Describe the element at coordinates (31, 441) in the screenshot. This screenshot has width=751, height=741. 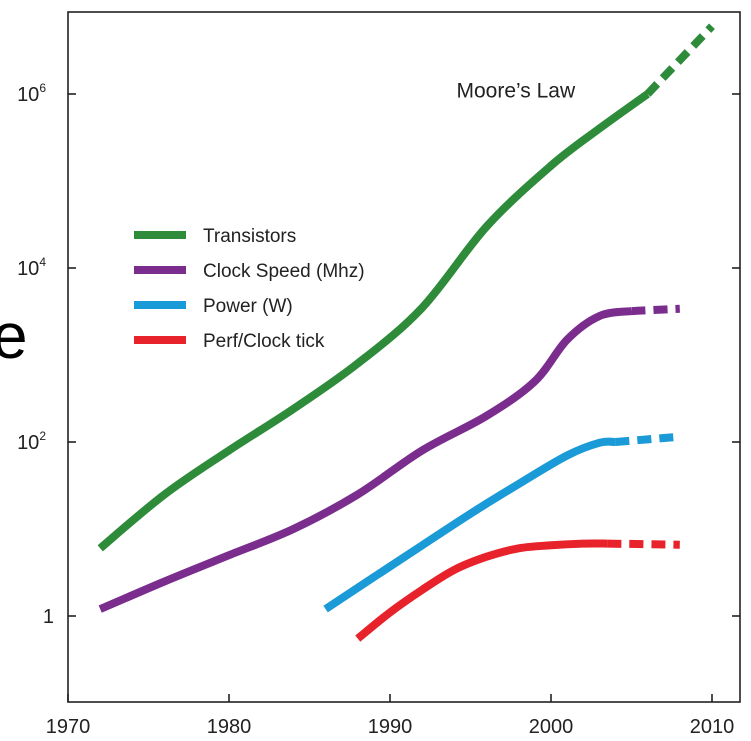
I see `y-tick-label-10-2: 10²` at that location.